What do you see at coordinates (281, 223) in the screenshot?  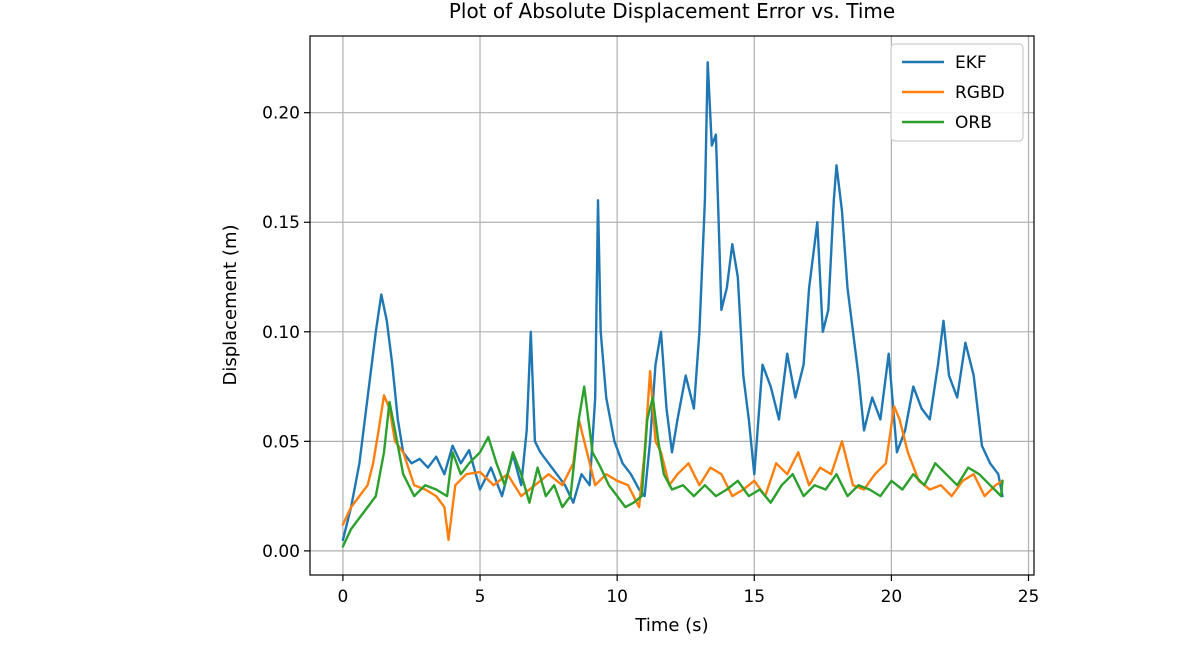 I see `y-tick-label: 0.15` at bounding box center [281, 223].